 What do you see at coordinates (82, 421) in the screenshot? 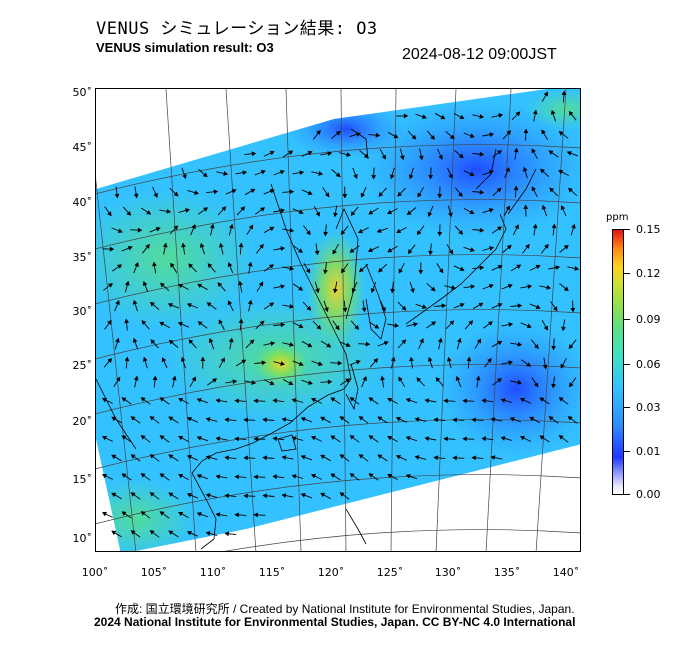
I see `lat-tick-20: 20˚` at bounding box center [82, 421].